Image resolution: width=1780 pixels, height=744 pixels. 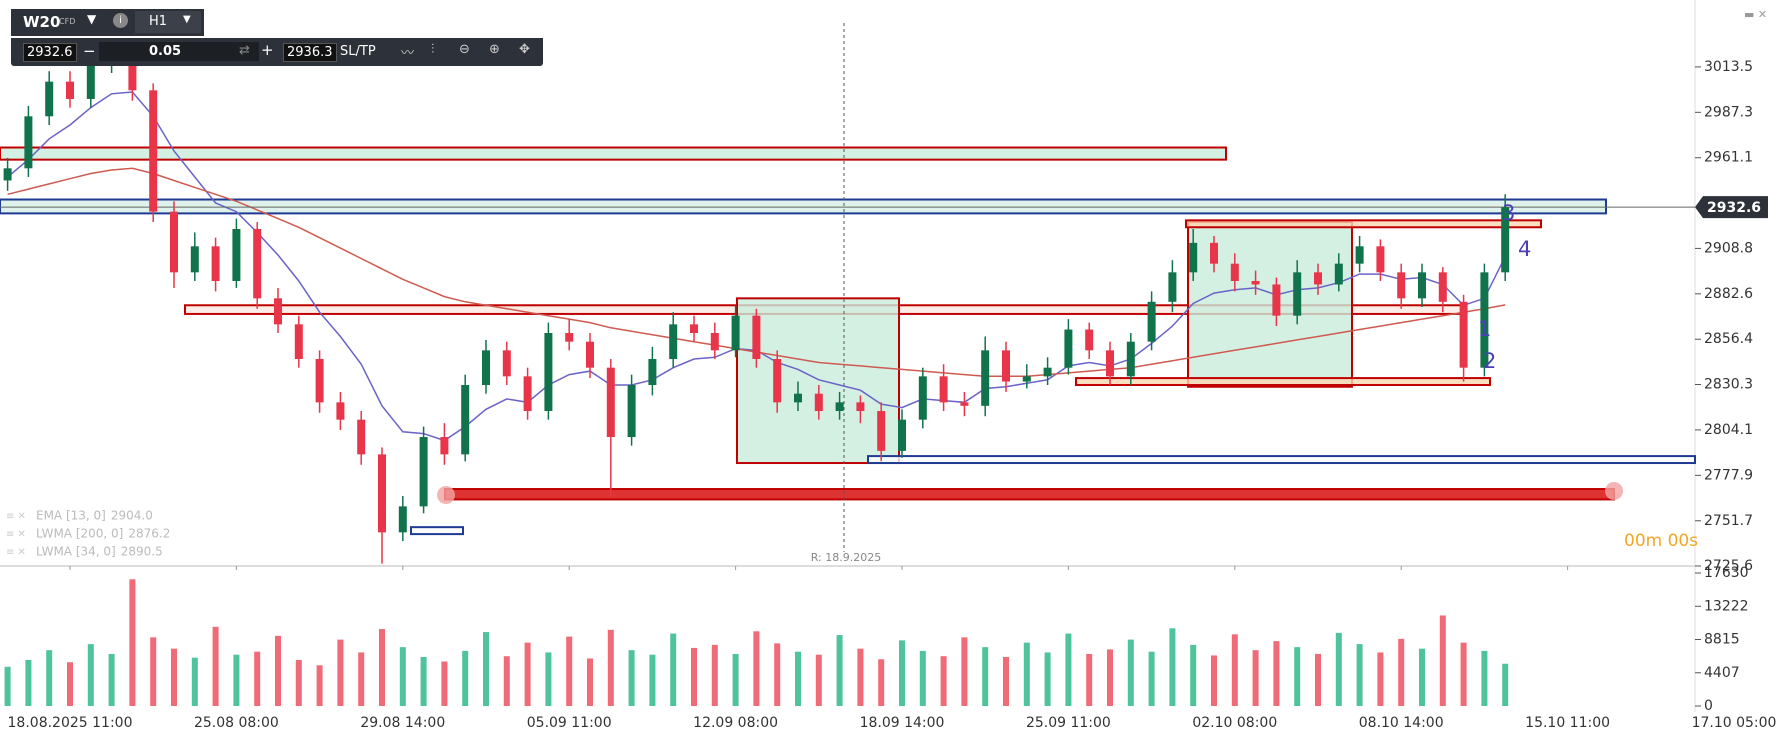 What do you see at coordinates (1728, 339) in the screenshot?
I see `y-tick-label: 2856.4` at bounding box center [1728, 339].